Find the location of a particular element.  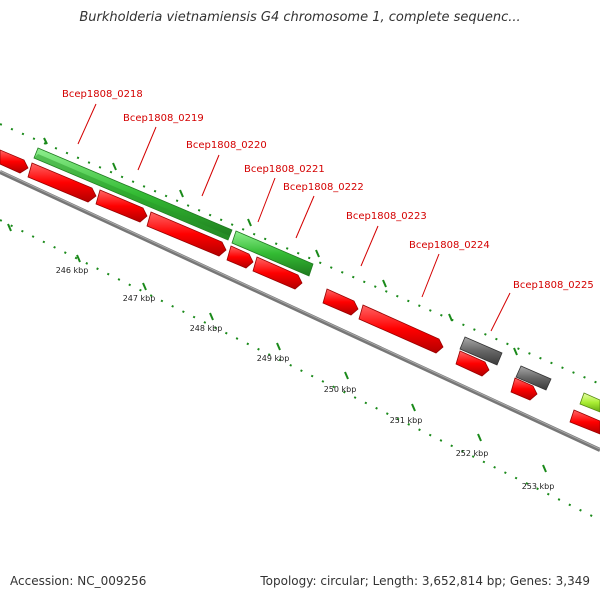

kbp-label: 248 kbp is located at coordinates (206, 328).